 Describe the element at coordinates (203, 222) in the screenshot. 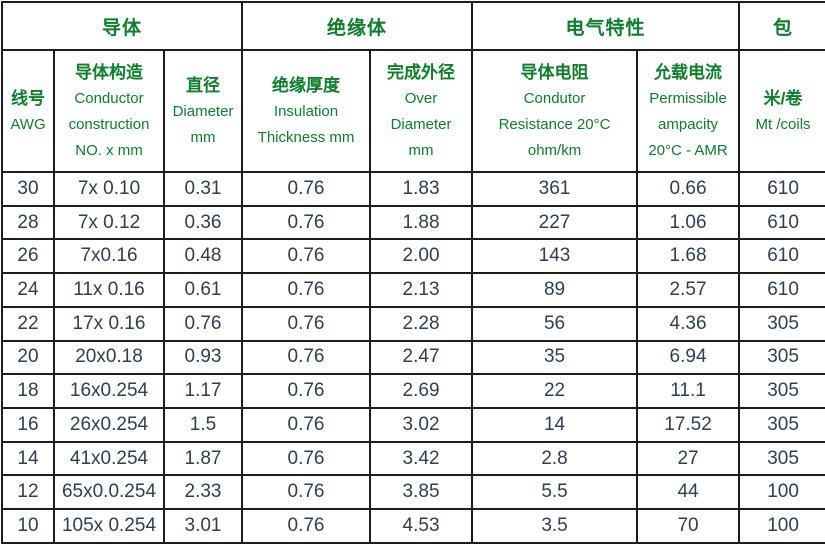

I see `cell-diameter: 0.36` at that location.